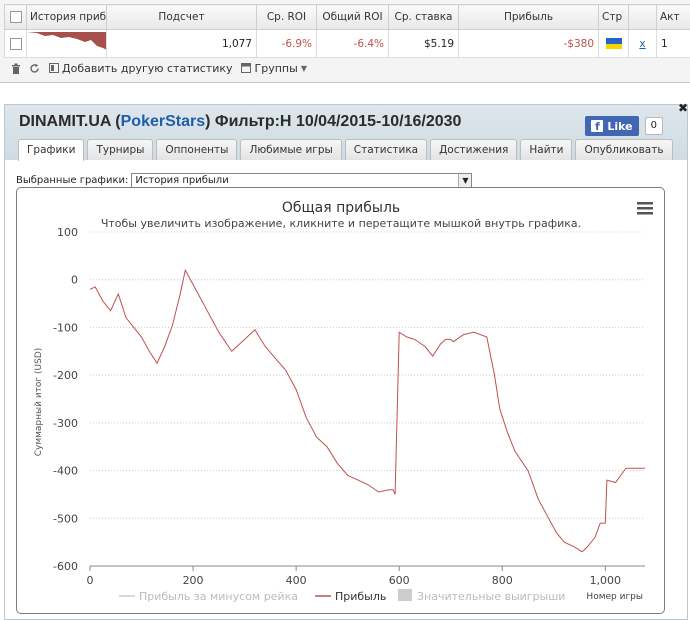 Image resolution: width=690 pixels, height=620 pixels. I want to click on x-tick-label: 0, so click(90, 580).